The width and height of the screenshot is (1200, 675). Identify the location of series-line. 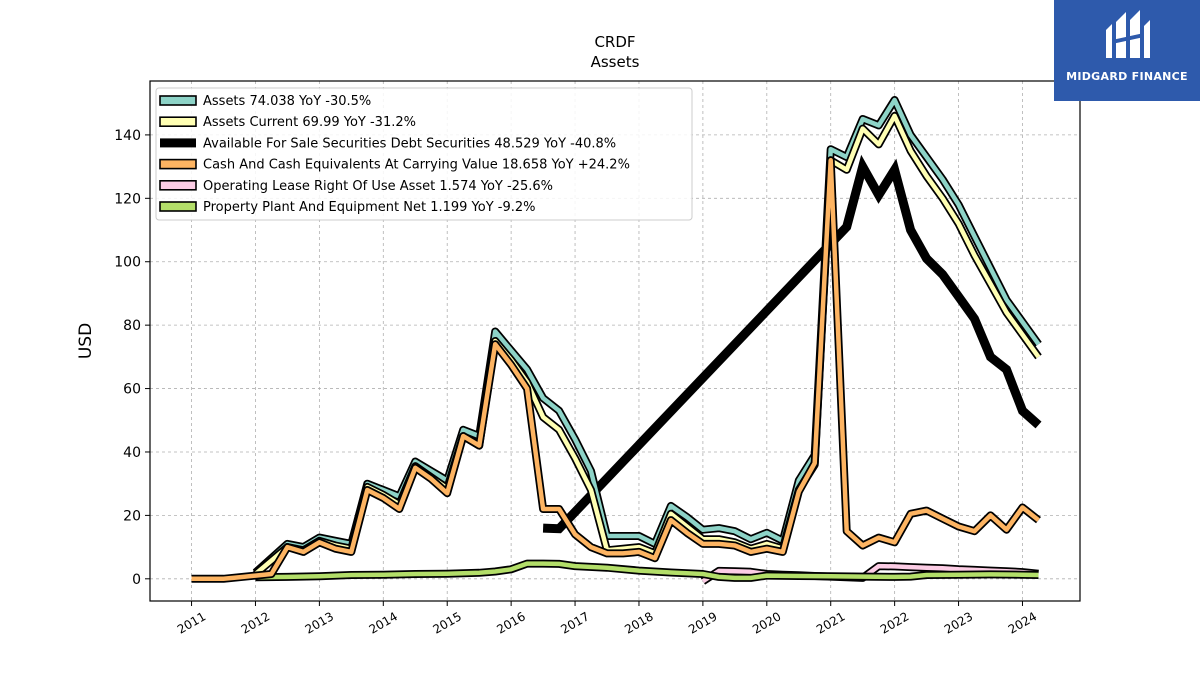
(647, 571).